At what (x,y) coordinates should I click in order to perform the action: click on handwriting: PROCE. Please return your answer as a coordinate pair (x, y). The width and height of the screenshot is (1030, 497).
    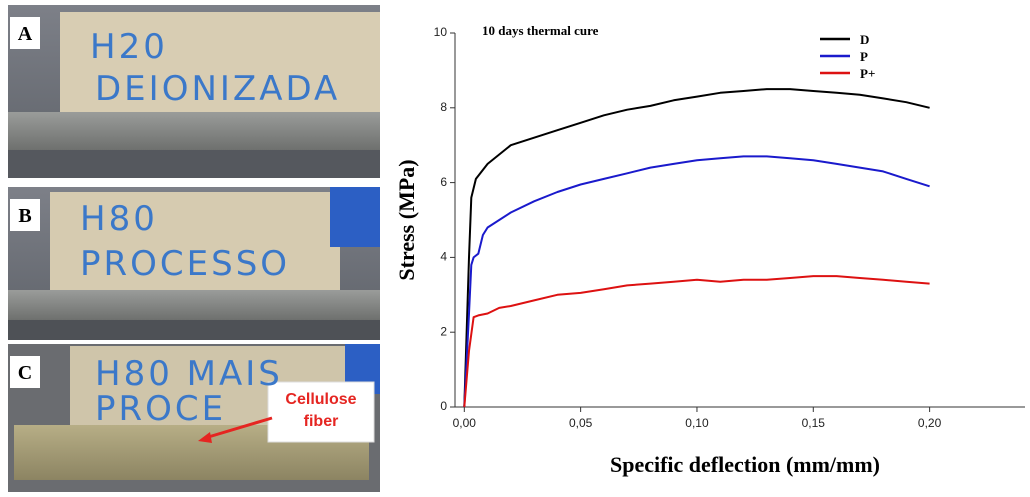
    Looking at the image, I should click on (160, 409).